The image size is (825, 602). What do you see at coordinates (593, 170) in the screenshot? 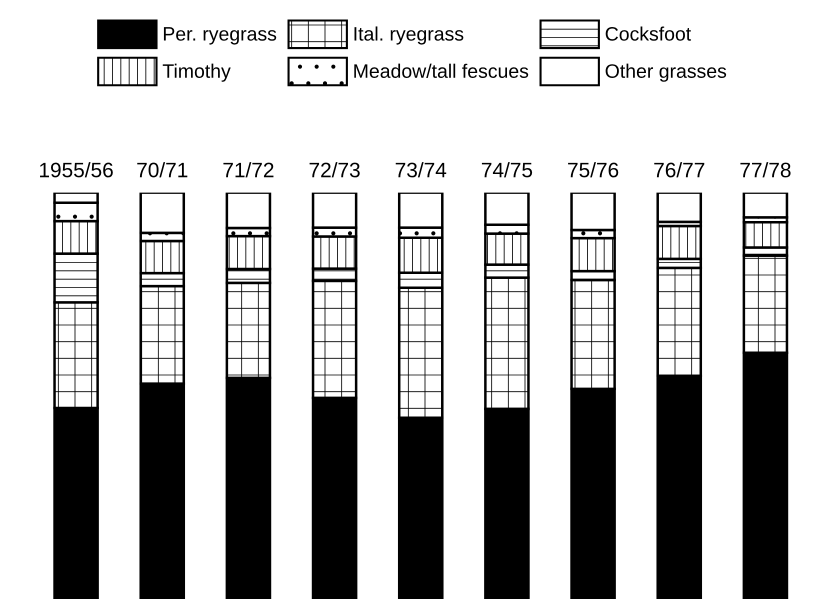
I see `x-tick-label: 75/76` at bounding box center [593, 170].